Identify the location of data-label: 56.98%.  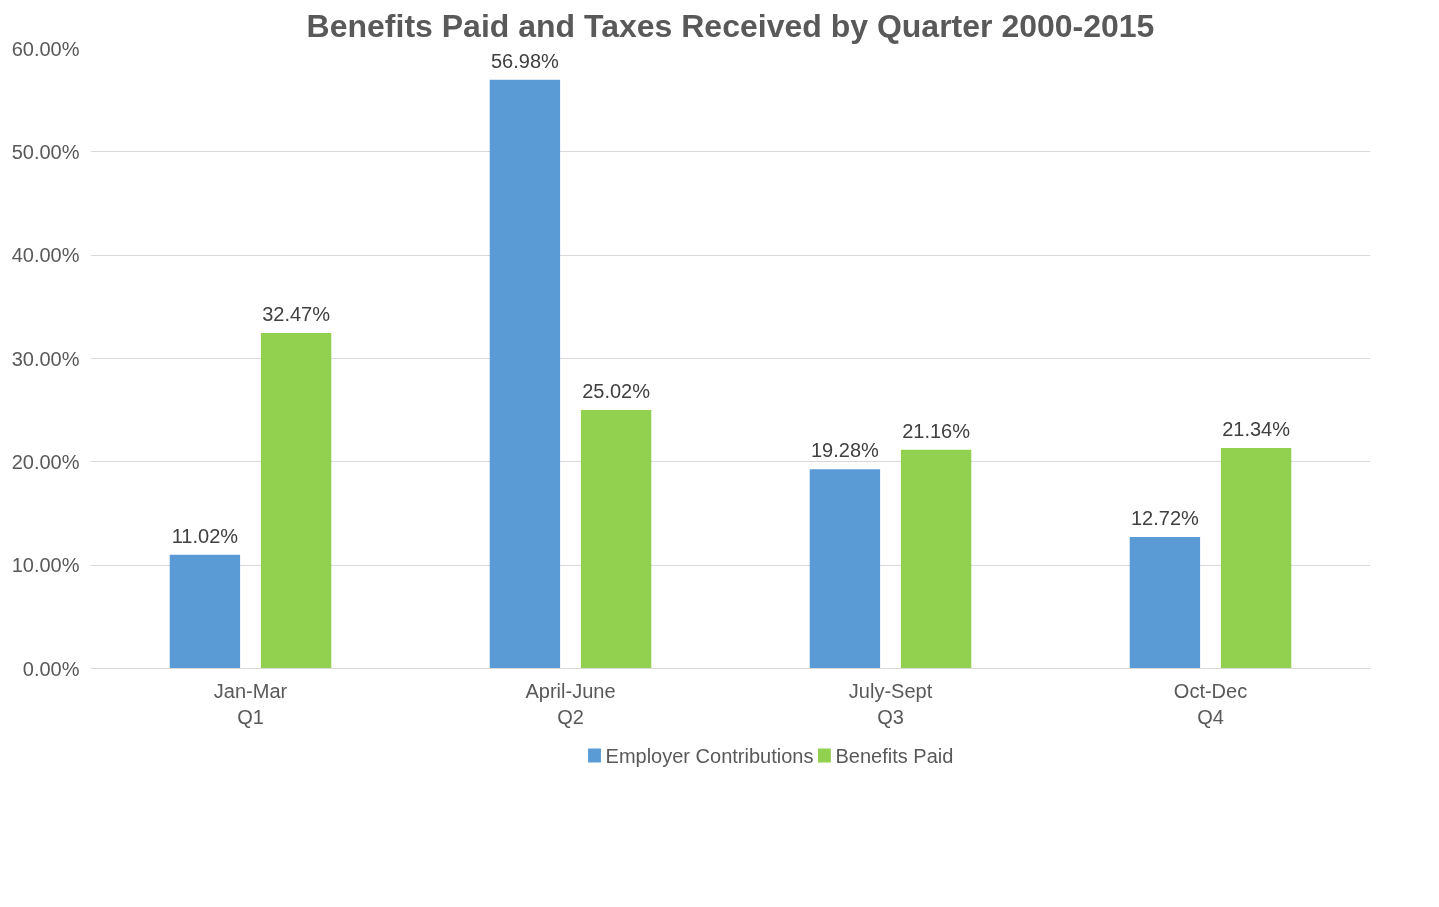
(525, 60).